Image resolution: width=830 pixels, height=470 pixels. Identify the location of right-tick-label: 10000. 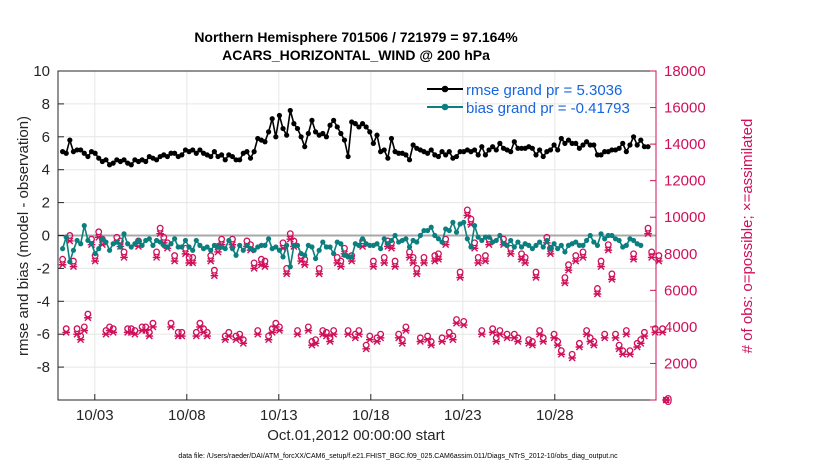
(685, 217).